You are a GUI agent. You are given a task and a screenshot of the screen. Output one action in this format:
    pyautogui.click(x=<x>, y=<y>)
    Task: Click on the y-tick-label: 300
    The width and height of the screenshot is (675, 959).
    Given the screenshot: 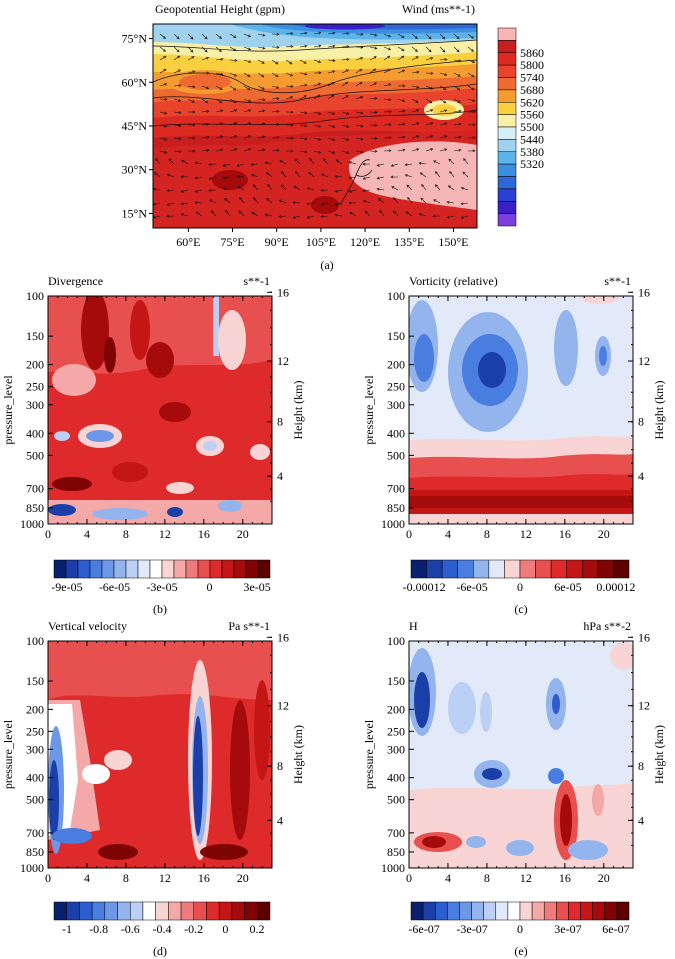 What is the action you would take?
    pyautogui.click(x=396, y=405)
    